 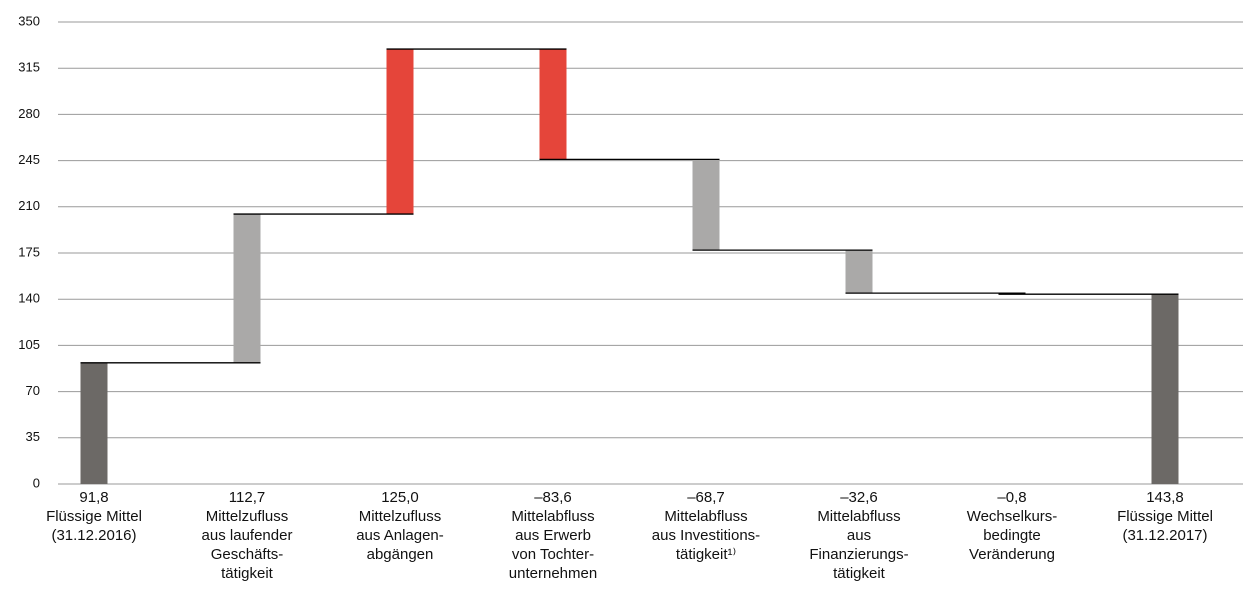 What do you see at coordinates (29, 298) in the screenshot?
I see `y-tick-label: 140` at bounding box center [29, 298].